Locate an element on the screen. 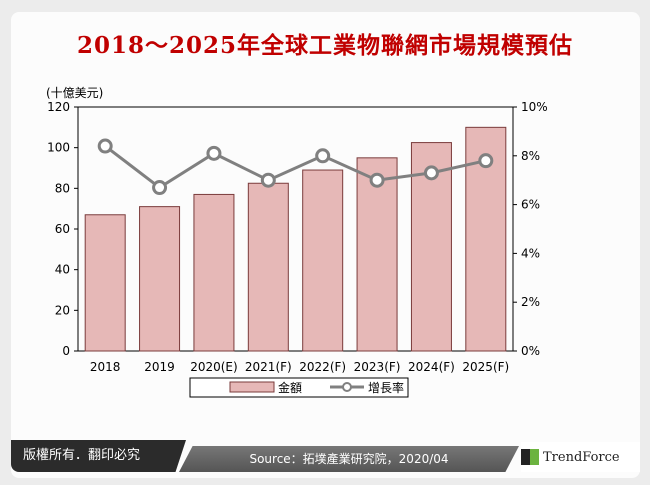  bar-2023(F) is located at coordinates (377, 254).